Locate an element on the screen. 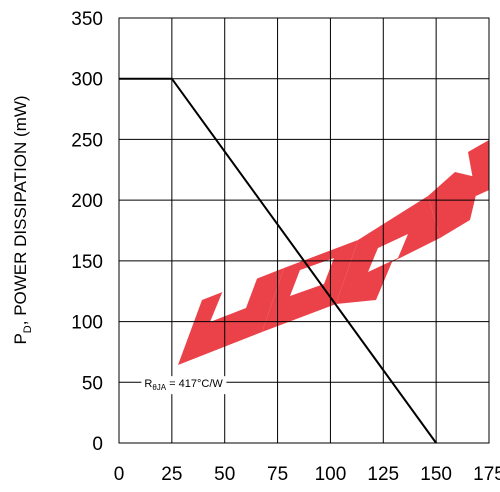  y-tick-labels: 0 50 100 150 200 250 300 350 is located at coordinates (87, 232).